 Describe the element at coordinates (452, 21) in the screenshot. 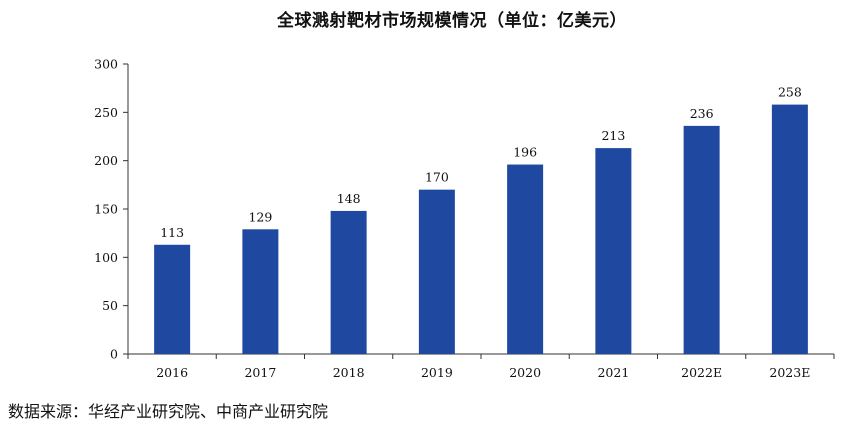

I see `chart-title: 全球溅射靶材市场规模情况（单位：亿美元）` at that location.